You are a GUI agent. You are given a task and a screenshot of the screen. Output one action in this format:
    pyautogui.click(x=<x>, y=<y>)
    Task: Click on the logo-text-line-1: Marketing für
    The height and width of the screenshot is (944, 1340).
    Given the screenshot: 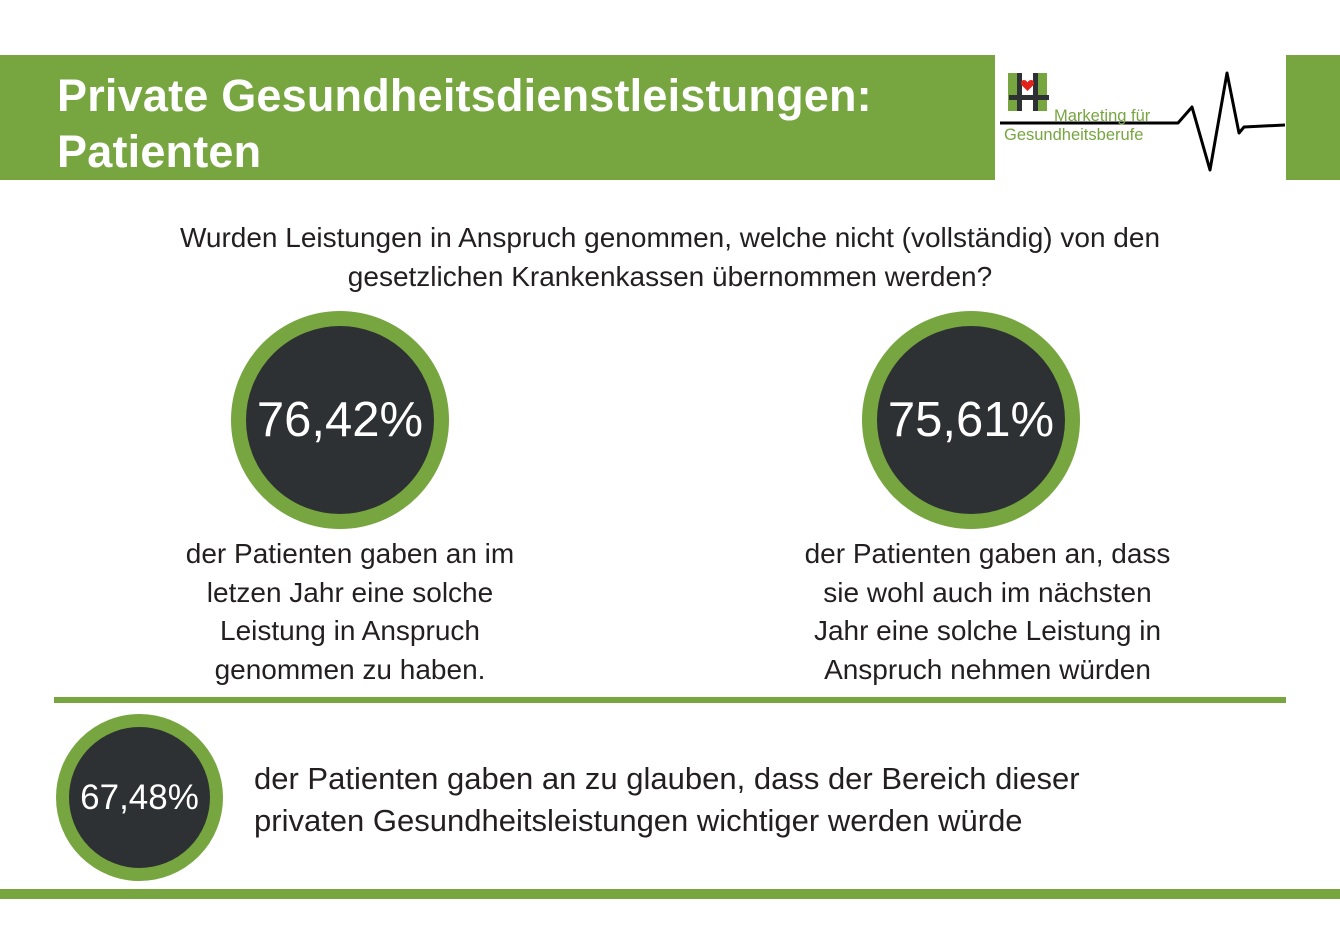 What is the action you would take?
    pyautogui.click(x=1102, y=116)
    